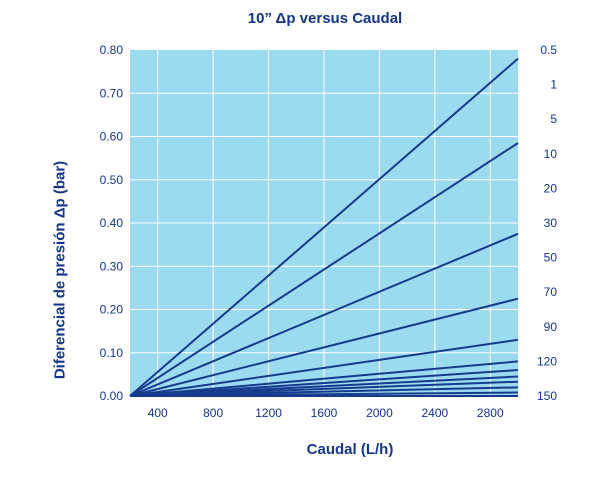  I want to click on y-tick-label: 0.70, so click(112, 93).